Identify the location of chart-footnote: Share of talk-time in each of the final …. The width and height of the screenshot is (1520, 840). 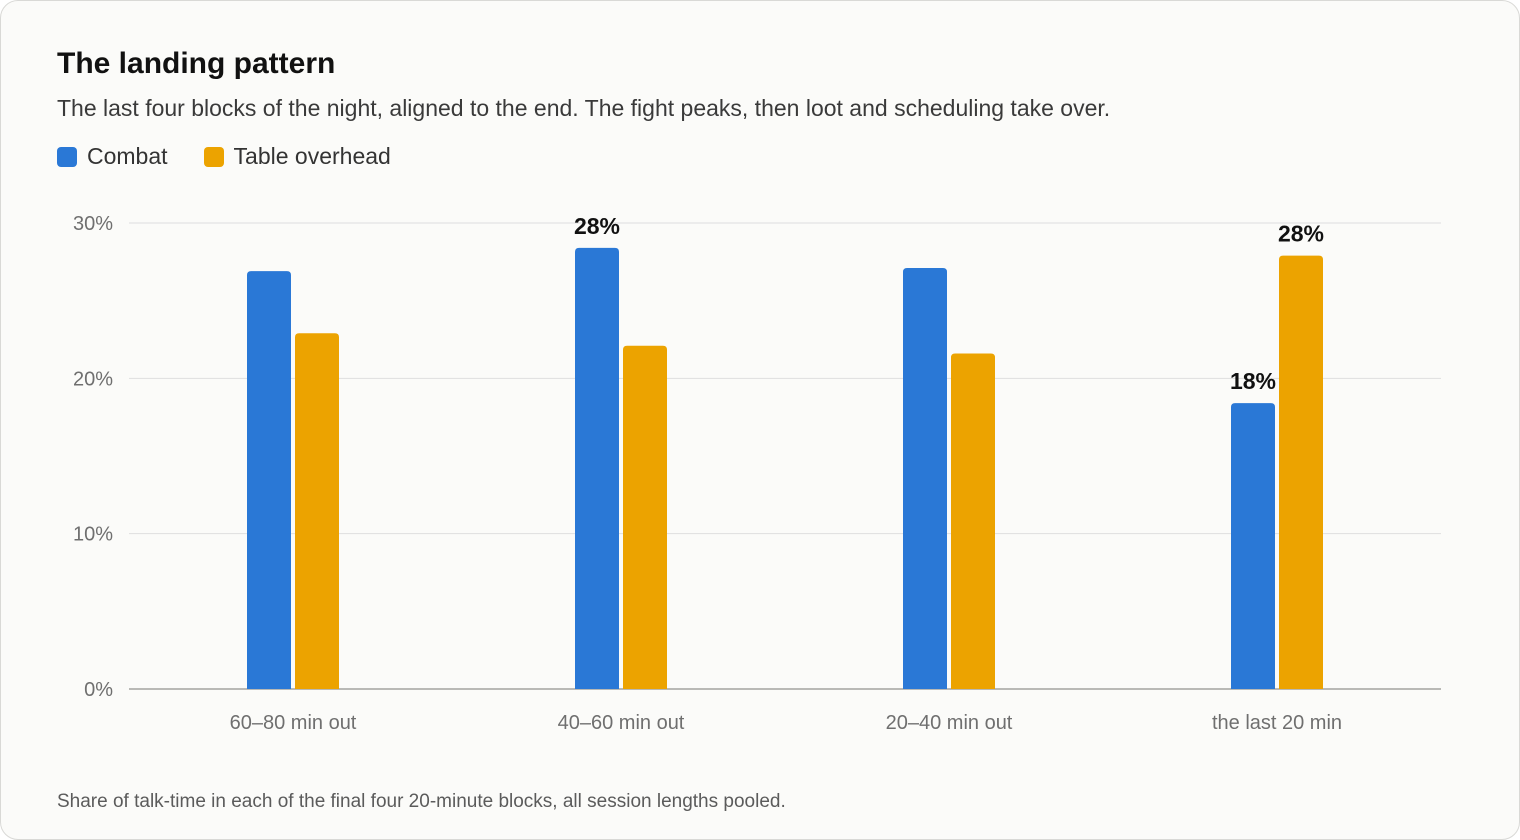
(421, 801).